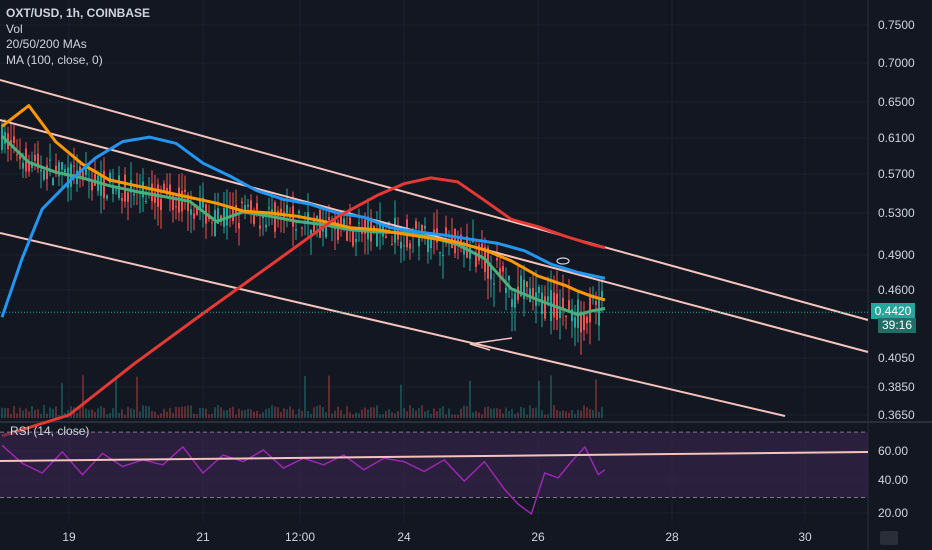 This screenshot has height=550, width=932. What do you see at coordinates (46, 44) in the screenshot?
I see `mas-legend: 20/50/200 MAs` at bounding box center [46, 44].